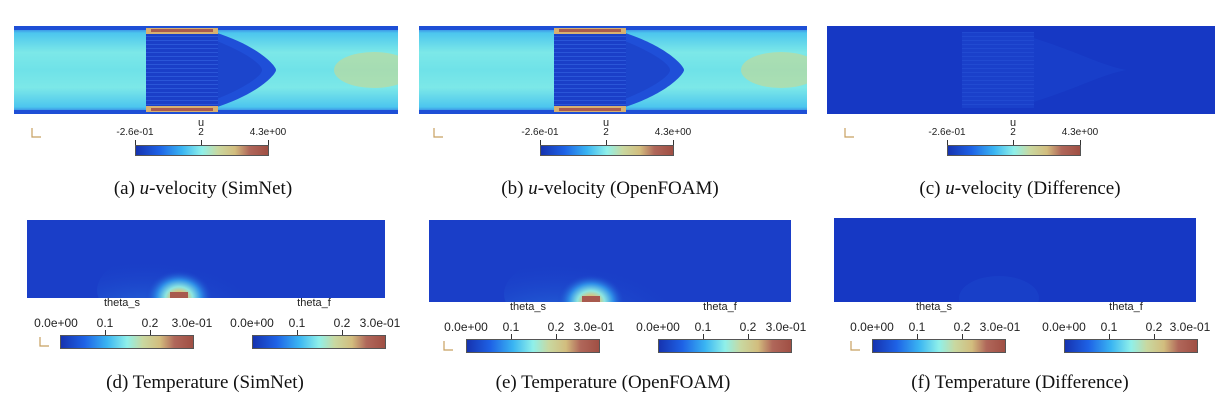  Describe the element at coordinates (203, 188) in the screenshot. I see `panel-caption: (a) u-velocity (SimNet)` at that location.